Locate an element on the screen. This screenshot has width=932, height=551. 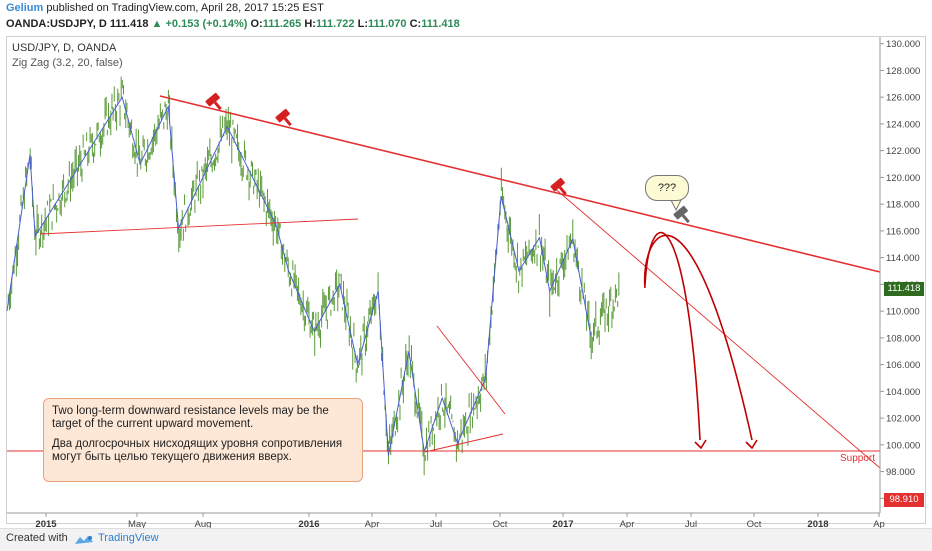
open-value: 111.265 is located at coordinates (282, 24).